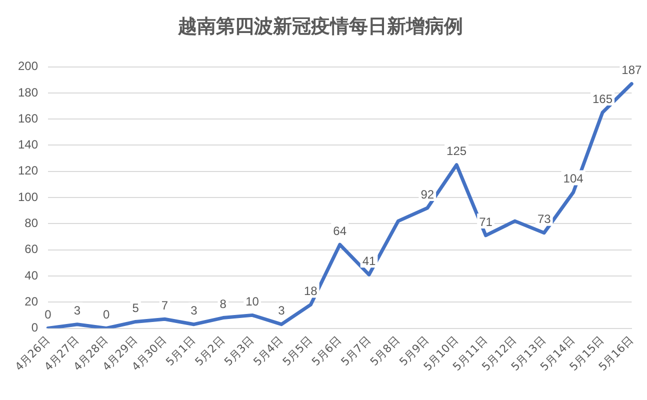 This screenshot has width=647, height=400. What do you see at coordinates (223, 304) in the screenshot?
I see `data-label: 8` at bounding box center [223, 304].